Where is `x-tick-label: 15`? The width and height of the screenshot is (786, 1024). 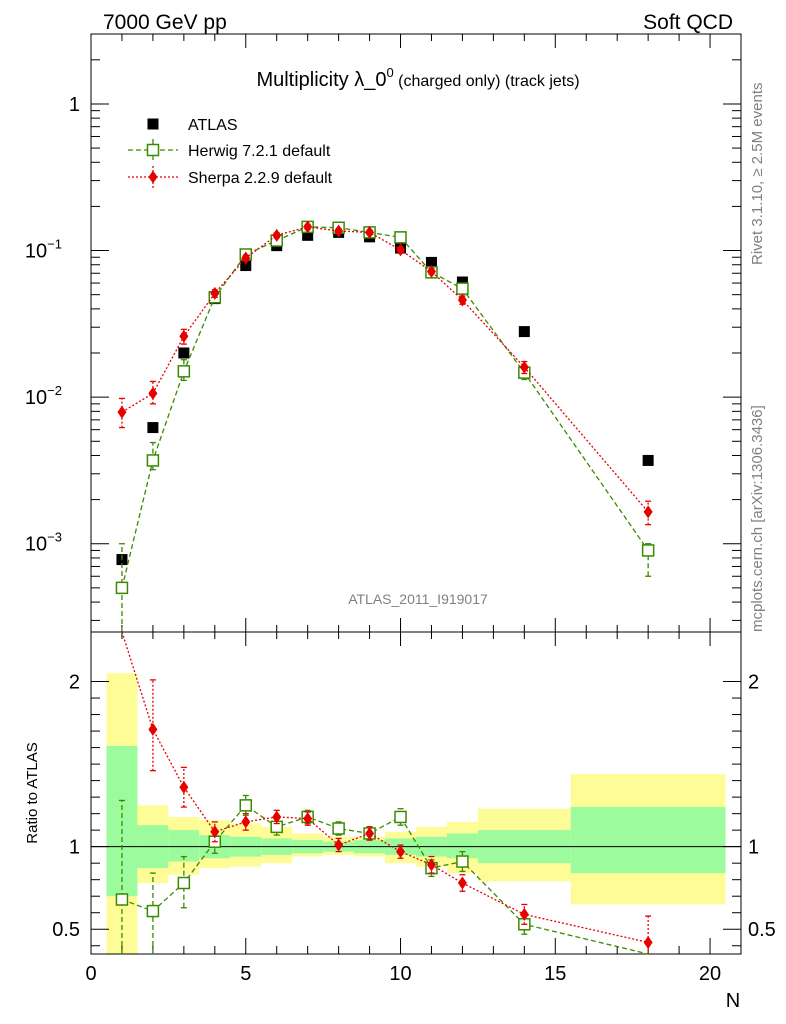
x-tick-label: 15 is located at coordinates (555, 974).